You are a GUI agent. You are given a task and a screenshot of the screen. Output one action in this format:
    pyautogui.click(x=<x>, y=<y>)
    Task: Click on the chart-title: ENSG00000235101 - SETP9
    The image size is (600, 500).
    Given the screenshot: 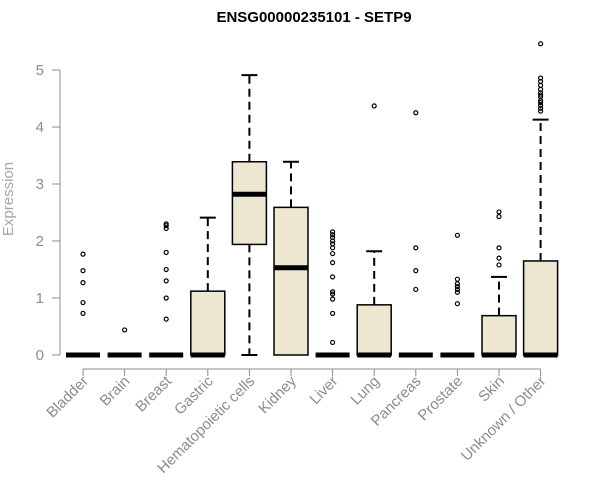 What is the action you would take?
    pyautogui.click(x=313, y=17)
    